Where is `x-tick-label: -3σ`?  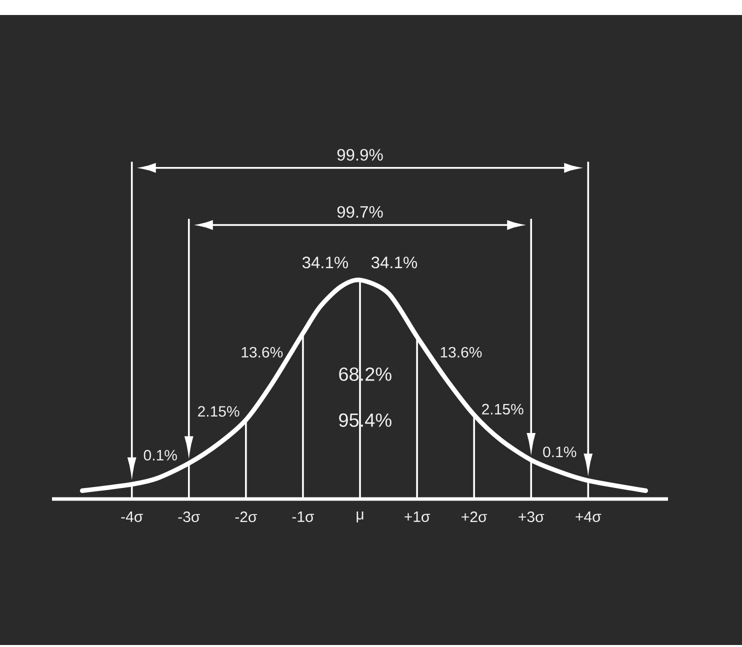 x-tick-label: -3σ is located at coordinates (189, 517).